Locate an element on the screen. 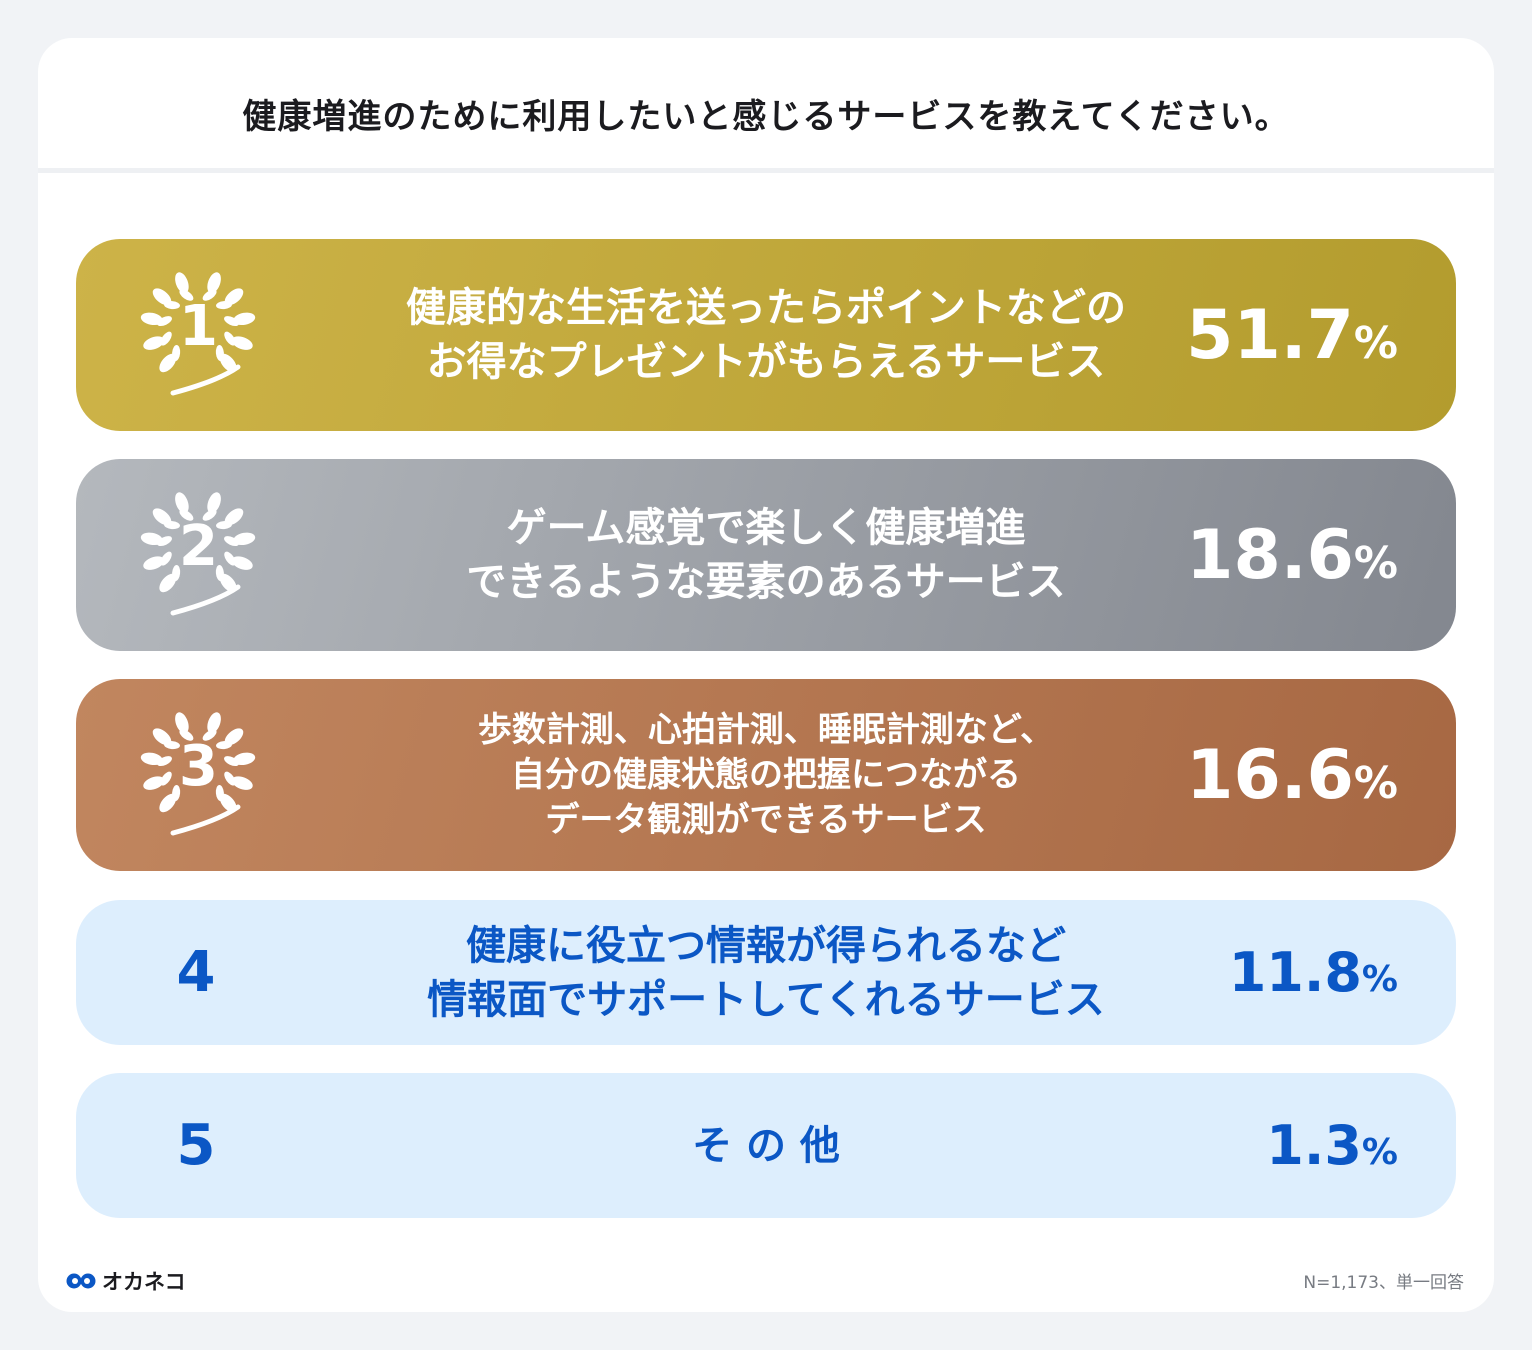 The width and height of the screenshot is (1532, 1350). brand-logo: オカネコ is located at coordinates (126, 1281).